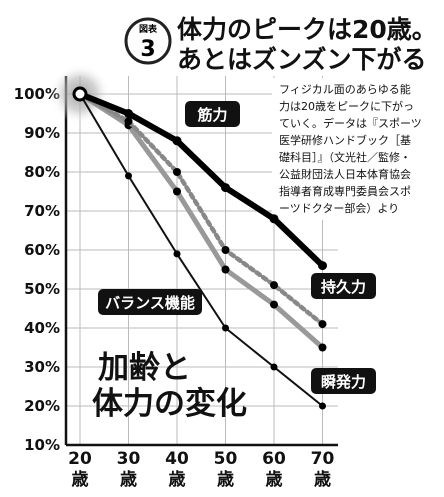  I want to click on figure-badge, so click(148, 41).